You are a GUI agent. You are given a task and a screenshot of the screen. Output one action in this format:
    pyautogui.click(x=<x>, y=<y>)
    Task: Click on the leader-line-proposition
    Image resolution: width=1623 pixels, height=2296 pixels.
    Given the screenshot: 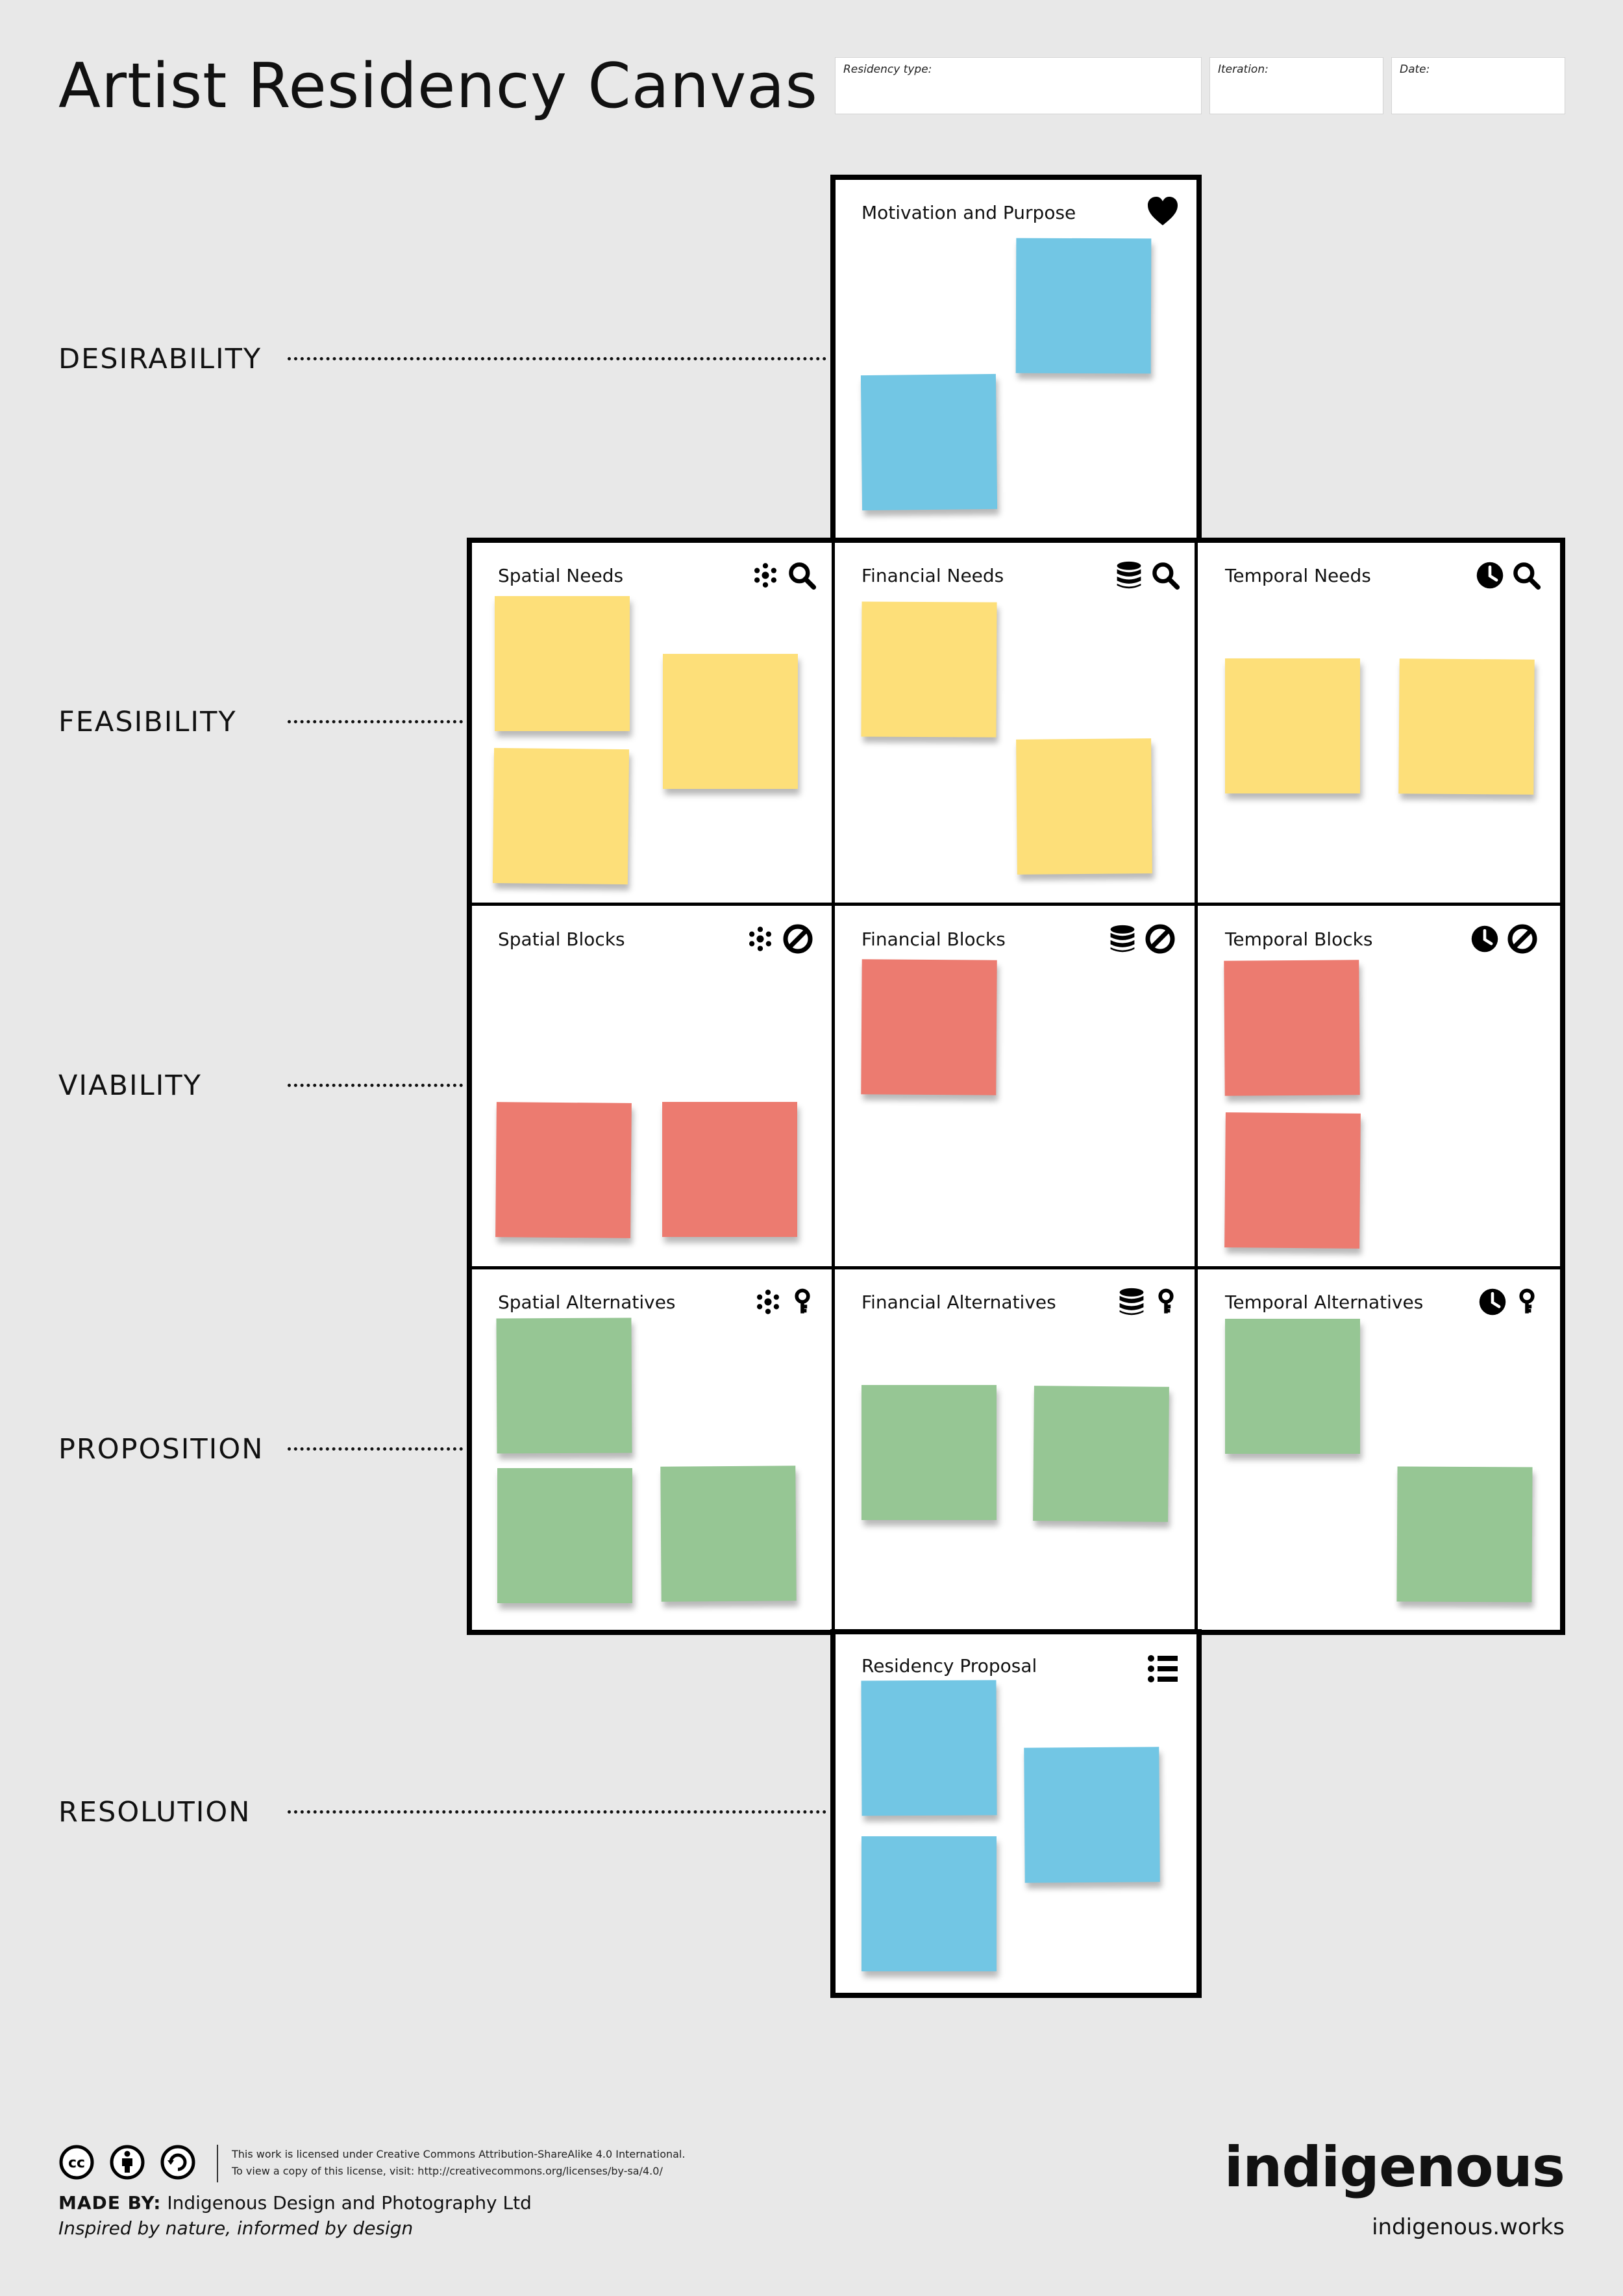 What is the action you would take?
    pyautogui.click(x=376, y=1449)
    